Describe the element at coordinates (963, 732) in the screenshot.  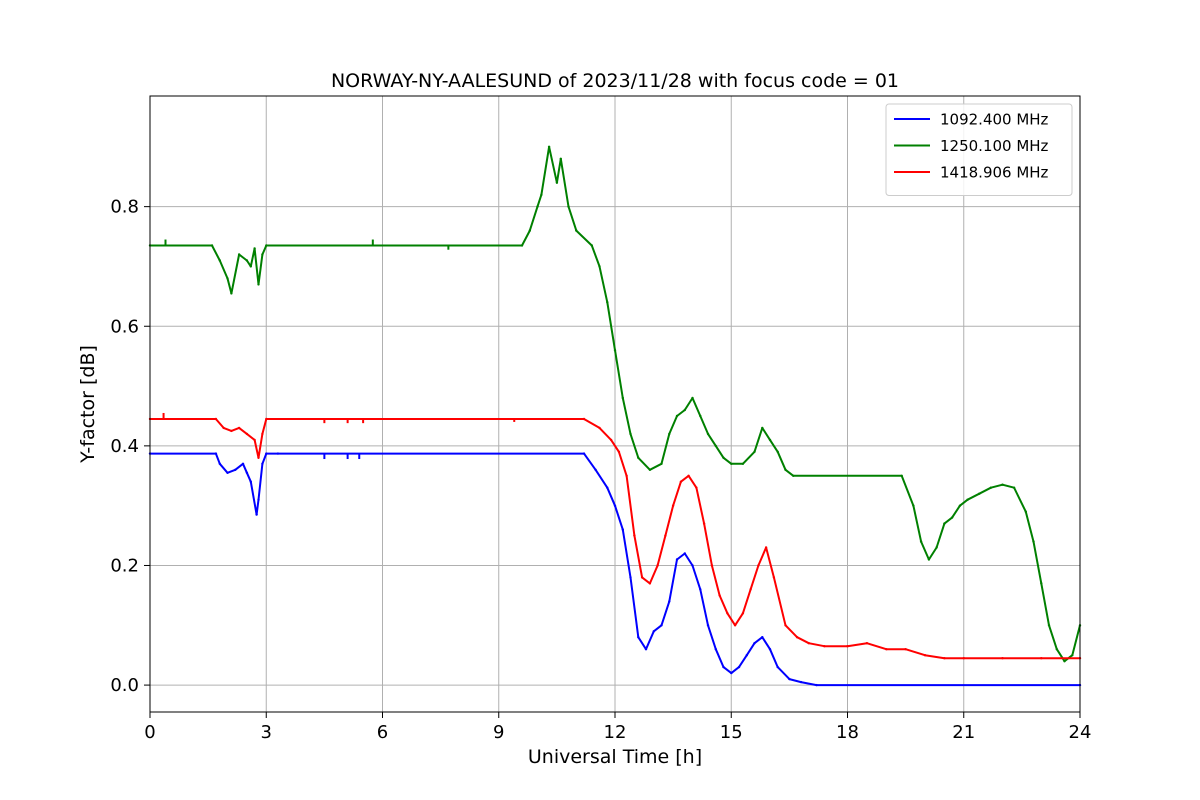
I see `x-tick-label: 21` at that location.